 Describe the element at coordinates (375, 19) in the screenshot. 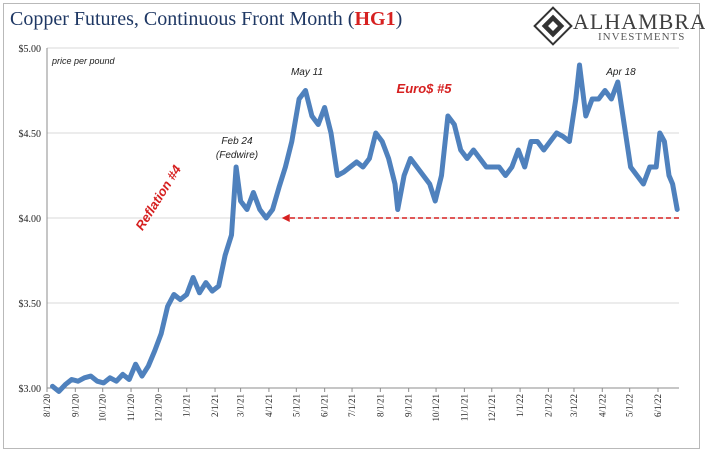

I see `title-ticker: HG1` at that location.